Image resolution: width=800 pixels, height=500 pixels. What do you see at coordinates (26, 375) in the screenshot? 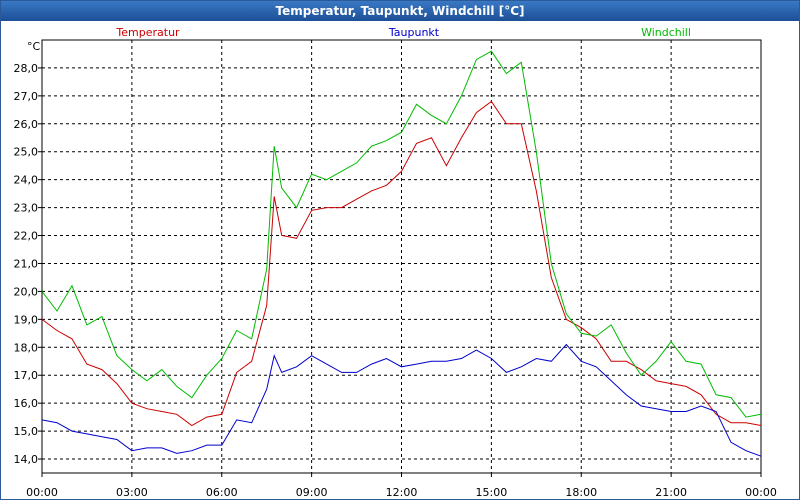
I see `y-tick-label: 17,0` at bounding box center [26, 375].